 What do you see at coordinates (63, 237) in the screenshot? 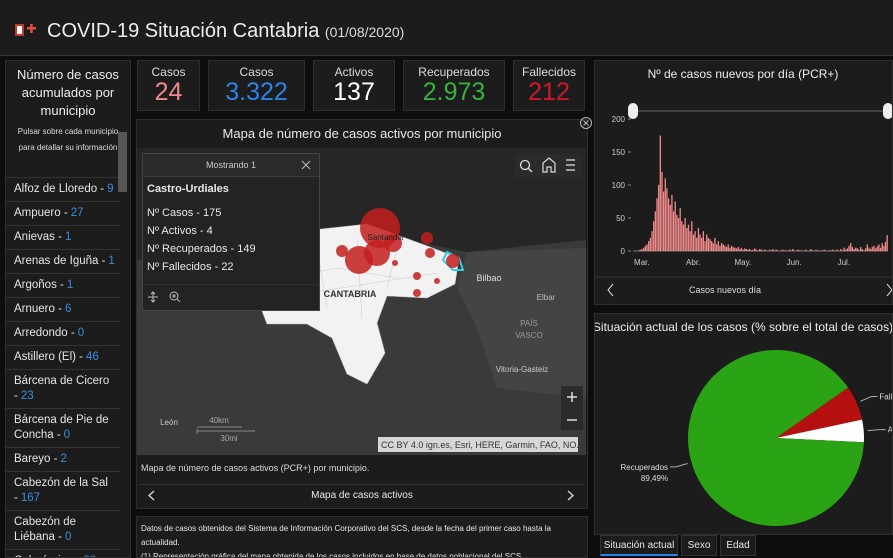
I see `municipality-item: Anievas -1` at bounding box center [63, 237].